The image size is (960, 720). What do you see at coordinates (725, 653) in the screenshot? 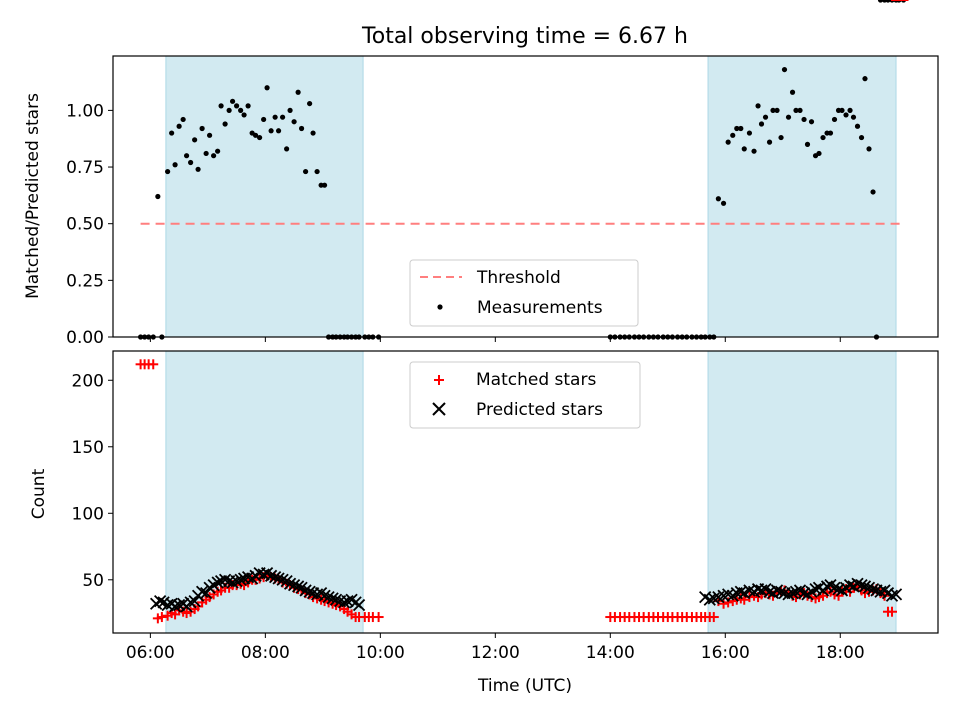
I see `x-tick-label: 16:00` at bounding box center [725, 653].